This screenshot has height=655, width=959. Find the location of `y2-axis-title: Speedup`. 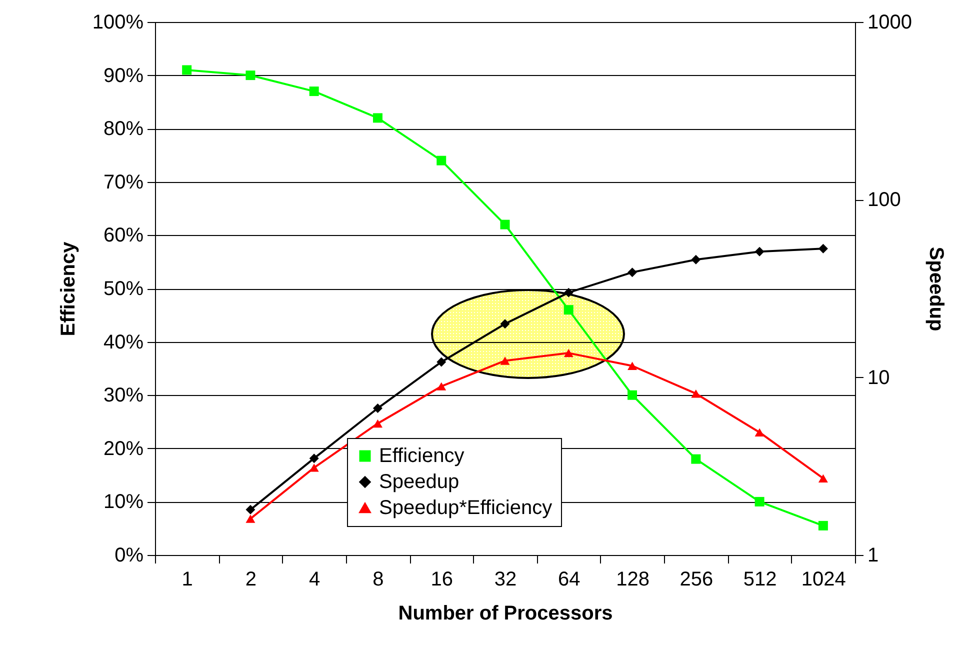

y2-axis-title: Speedup is located at coordinates (935, 289).